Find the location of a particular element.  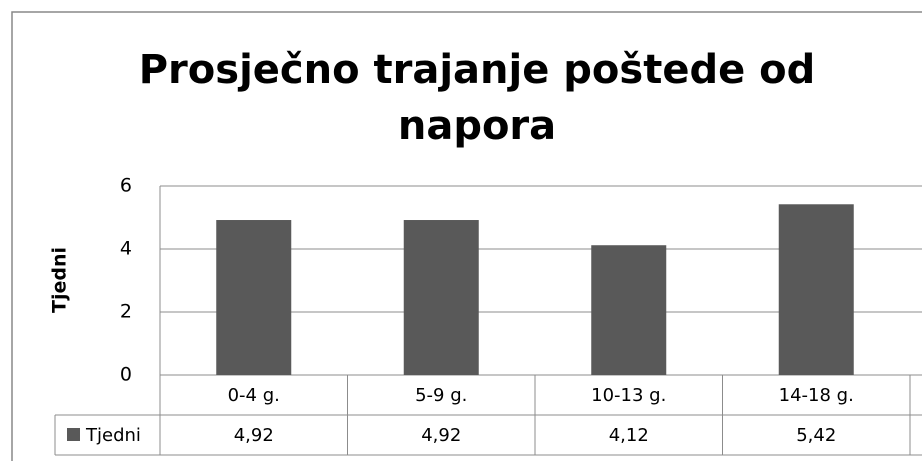

legend-swatch is located at coordinates (73, 434).